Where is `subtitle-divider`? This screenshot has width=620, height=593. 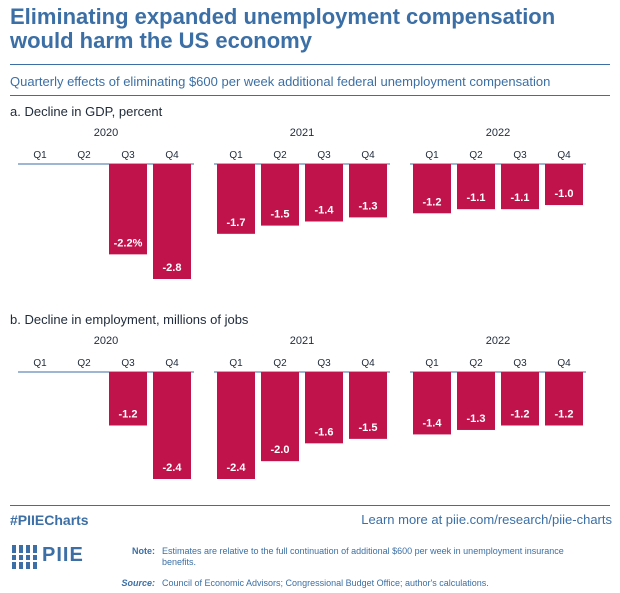
subtitle-divider is located at coordinates (310, 95).